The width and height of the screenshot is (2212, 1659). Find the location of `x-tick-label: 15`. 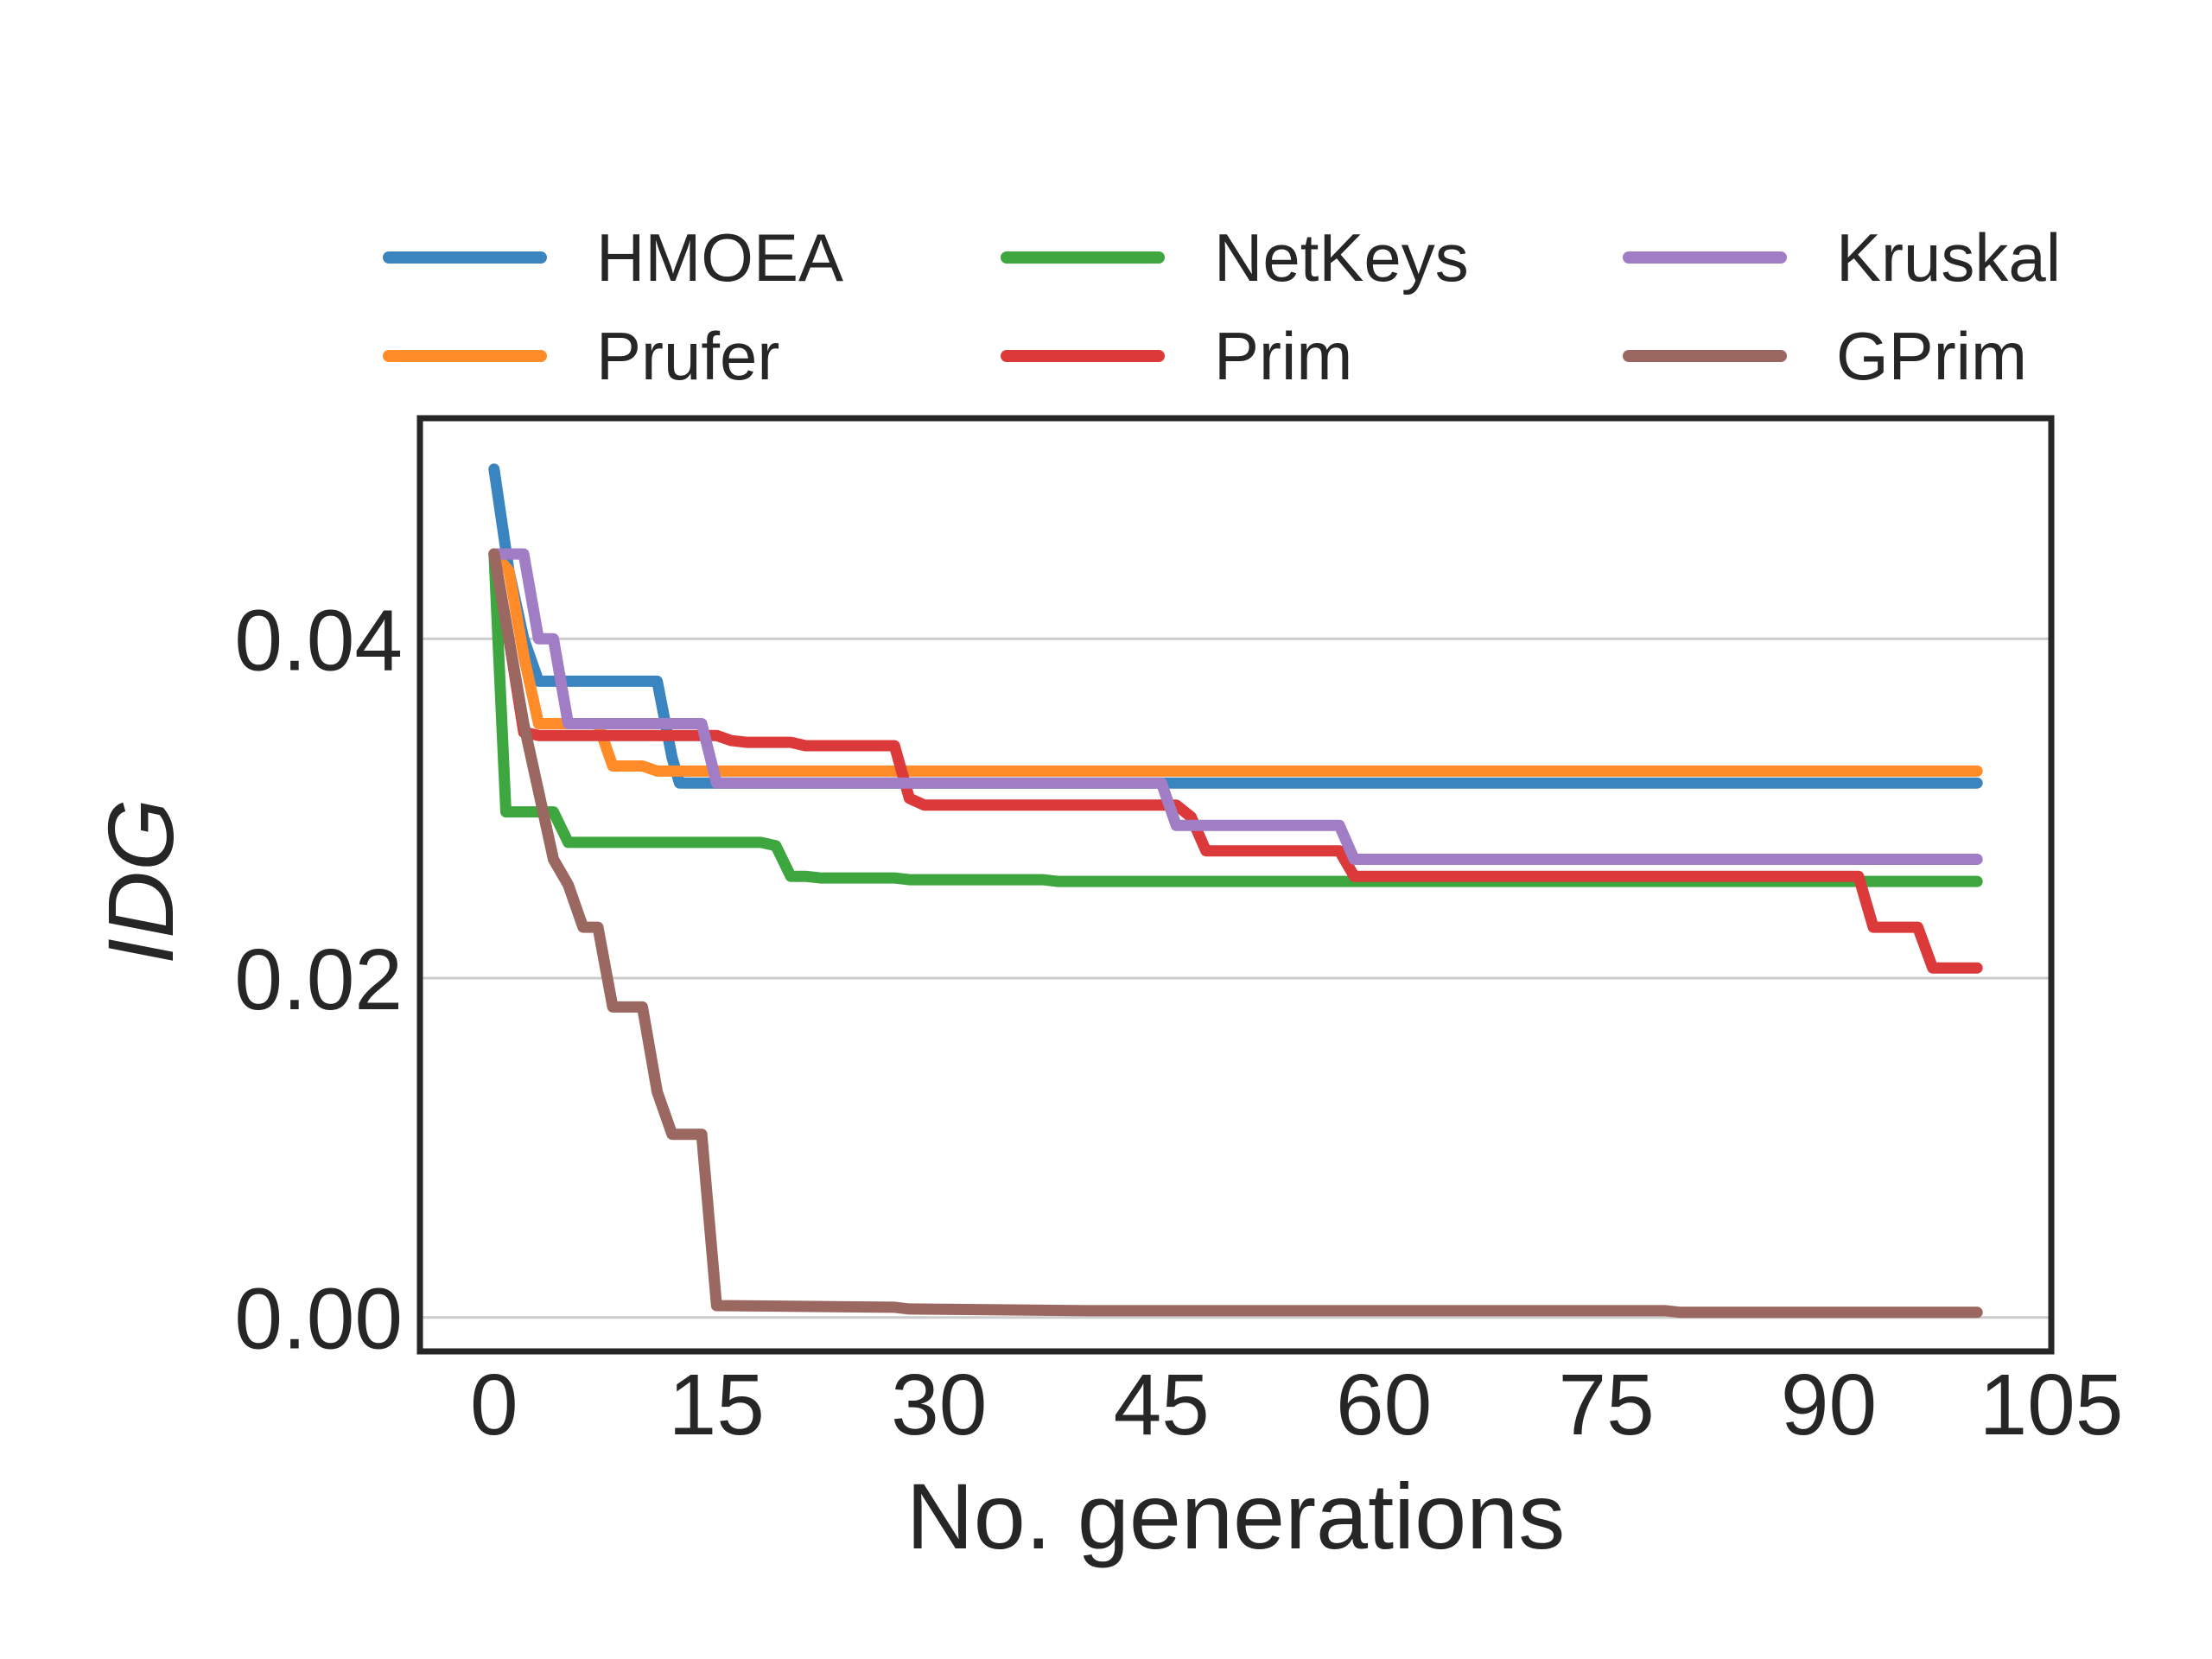

x-tick-label: 15 is located at coordinates (717, 1405).